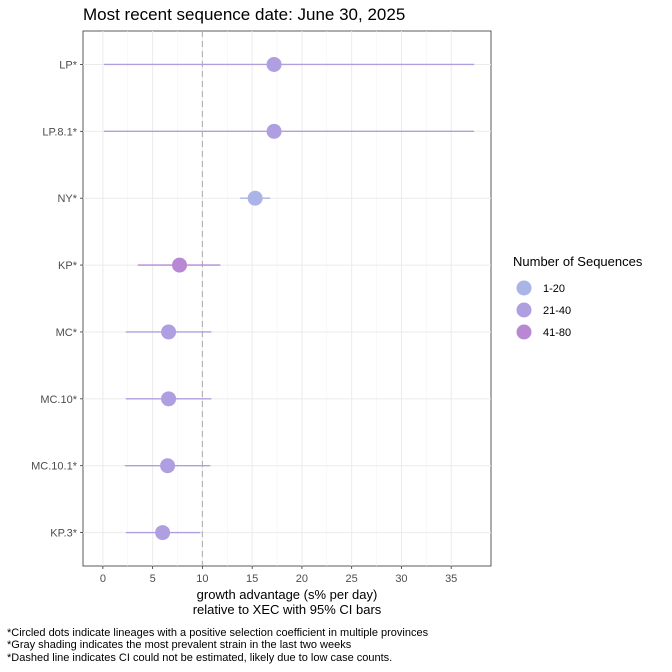  What do you see at coordinates (557, 333) in the screenshot?
I see `legend-label: 41-80` at bounding box center [557, 333].